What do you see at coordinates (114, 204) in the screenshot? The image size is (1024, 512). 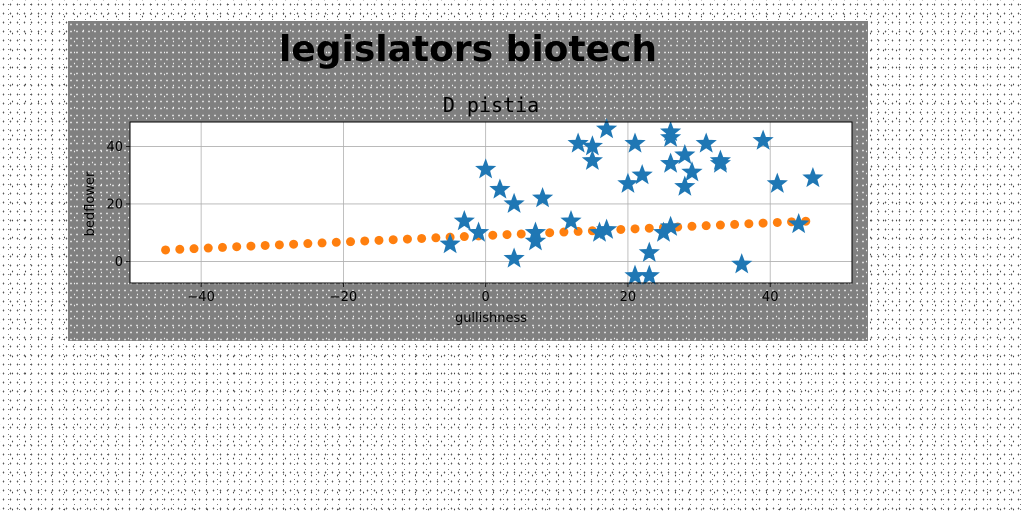 I see `y-tick-label: 20` at bounding box center [114, 204].